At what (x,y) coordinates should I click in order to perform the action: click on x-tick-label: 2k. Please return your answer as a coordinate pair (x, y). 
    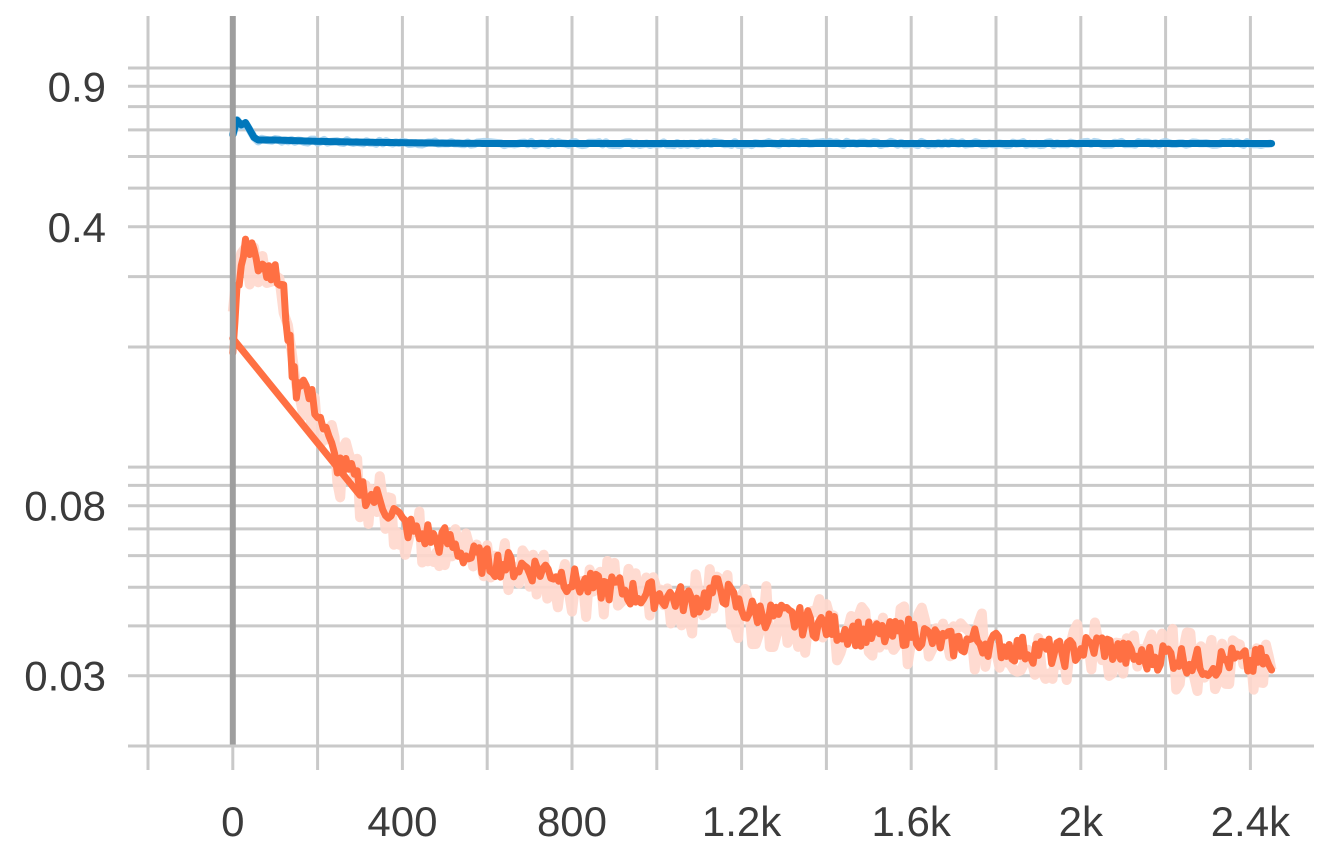
    Looking at the image, I should click on (1081, 821).